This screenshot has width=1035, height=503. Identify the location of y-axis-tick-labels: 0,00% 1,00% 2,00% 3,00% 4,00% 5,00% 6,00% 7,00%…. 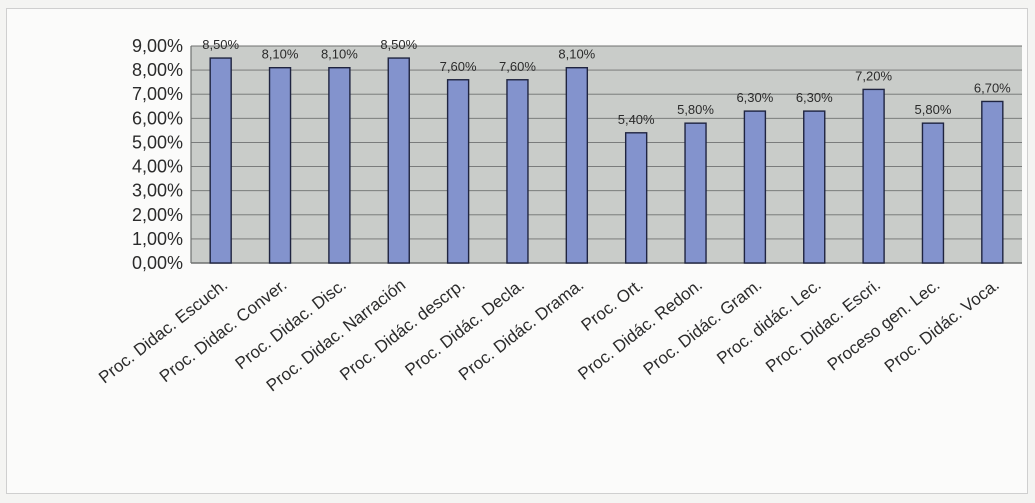
(157, 154).